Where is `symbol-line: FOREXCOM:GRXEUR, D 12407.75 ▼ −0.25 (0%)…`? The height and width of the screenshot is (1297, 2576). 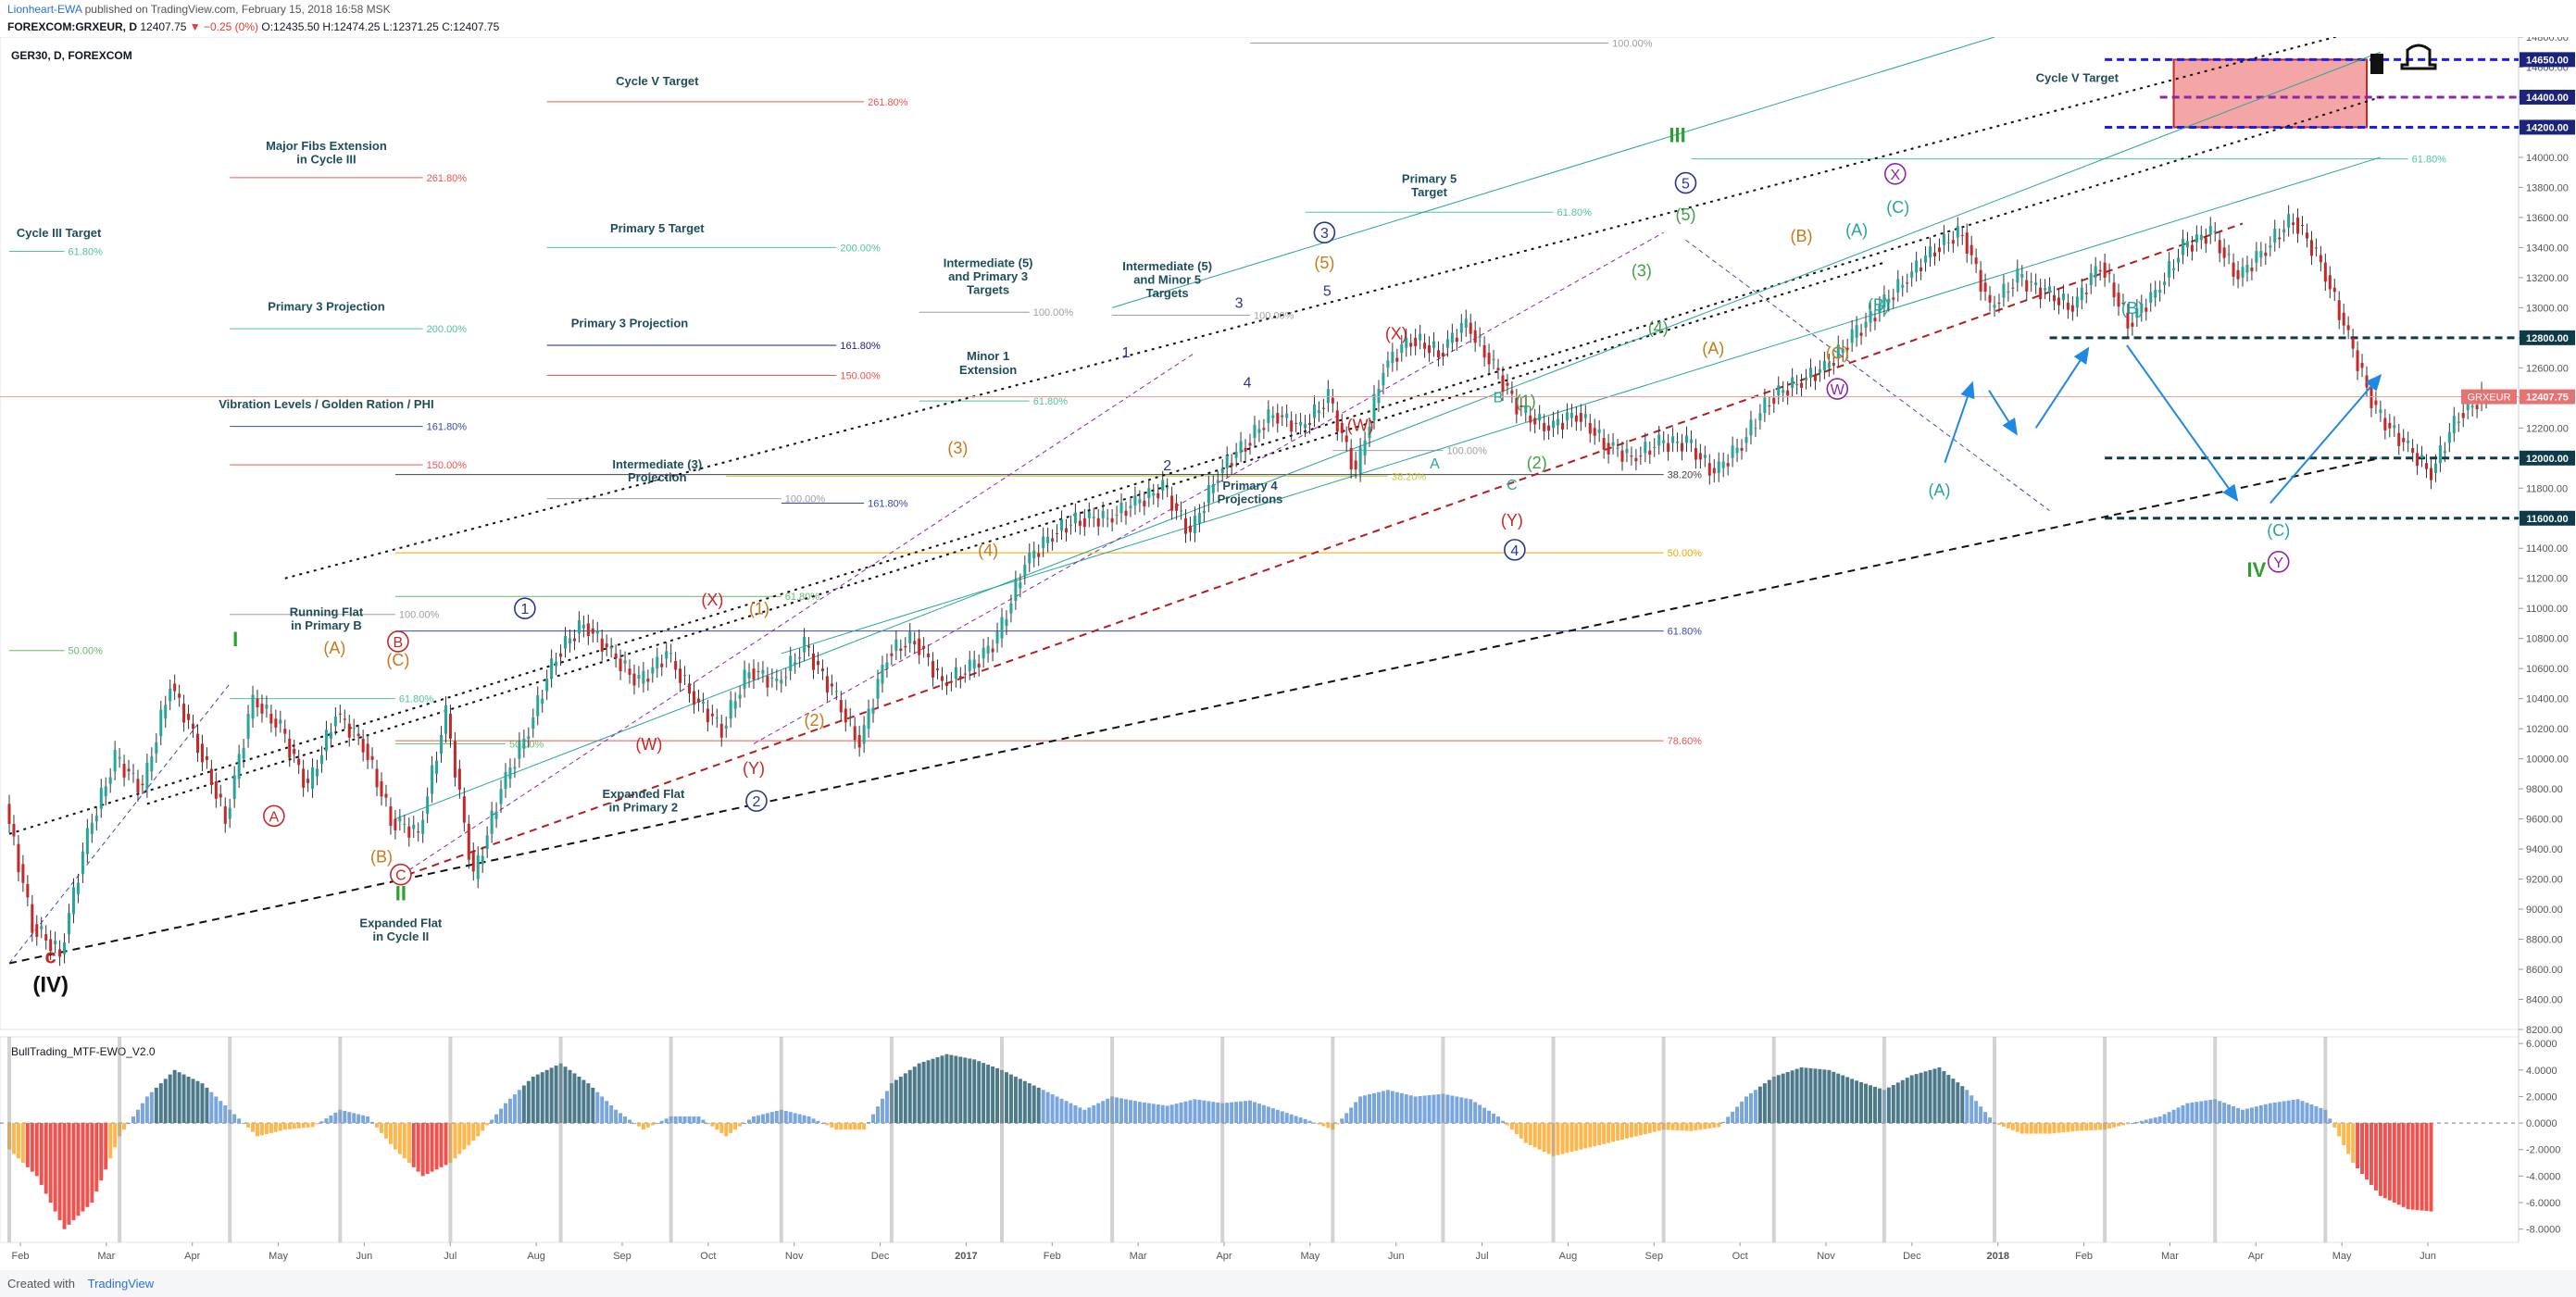 symbol-line: FOREXCOM:GRXEUR, D 12407.75 ▼ −0.25 (0%)… is located at coordinates (253, 26).